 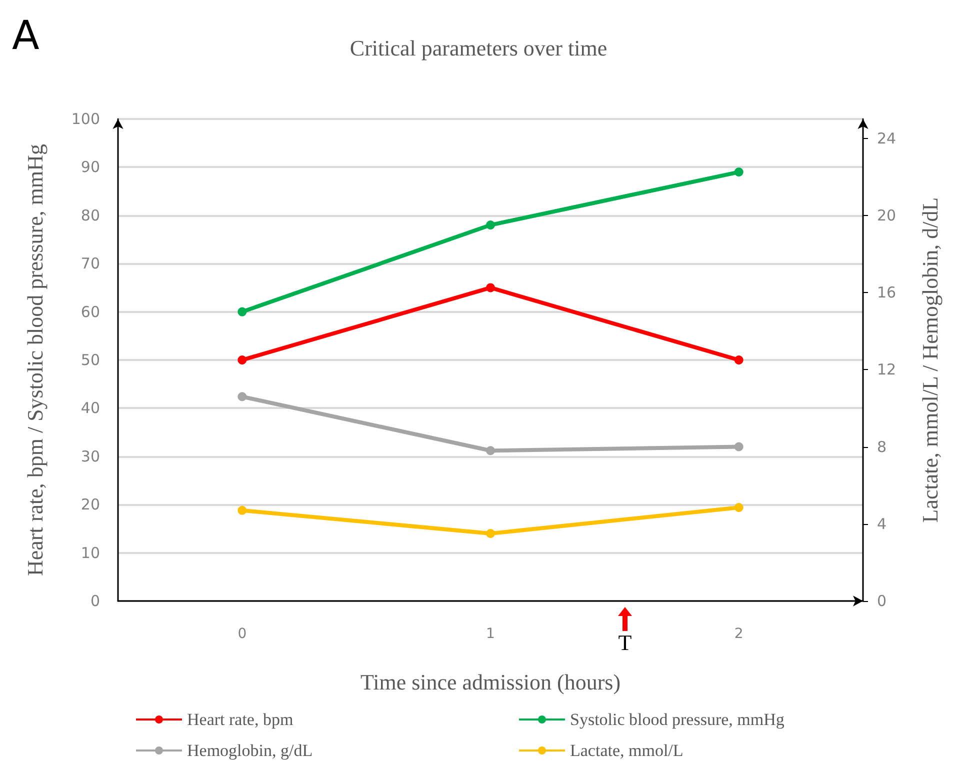 I want to click on y2-axis-title: Lactate, mmol/L / Hemoglobin, d/dL, so click(x=930, y=360).